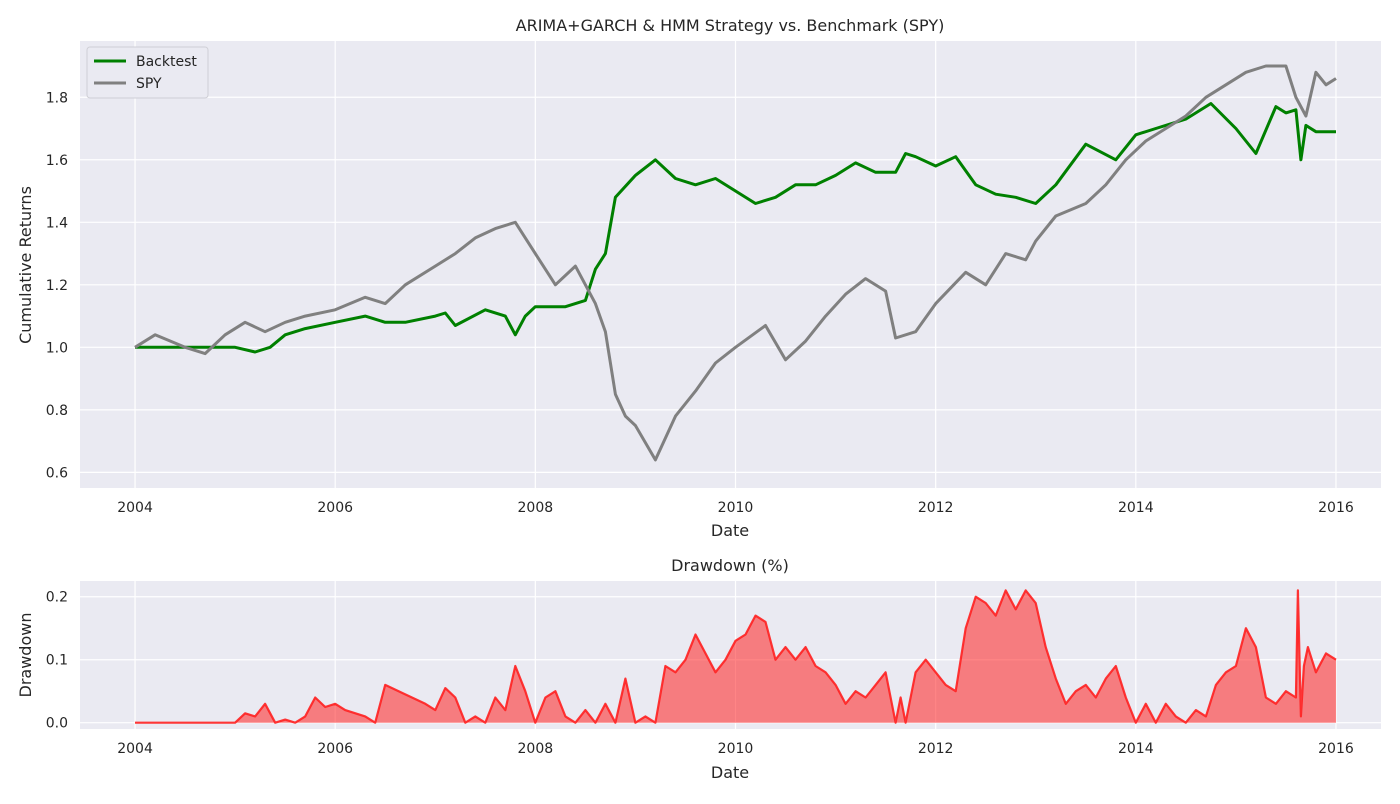 The image size is (1400, 804). I want to click on legend-label-backtest: Backtest, so click(166, 62).